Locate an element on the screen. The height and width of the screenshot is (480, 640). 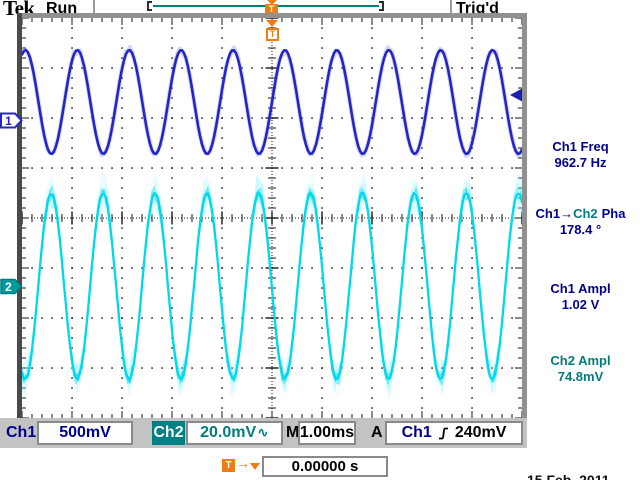
ac-coupling-icon: ∿ is located at coordinates (263, 433).